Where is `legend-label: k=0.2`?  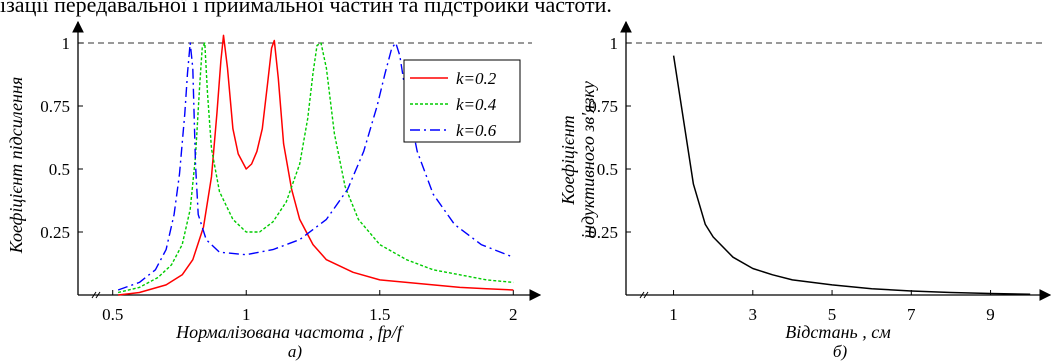 legend-label: k=0.2 is located at coordinates (476, 78).